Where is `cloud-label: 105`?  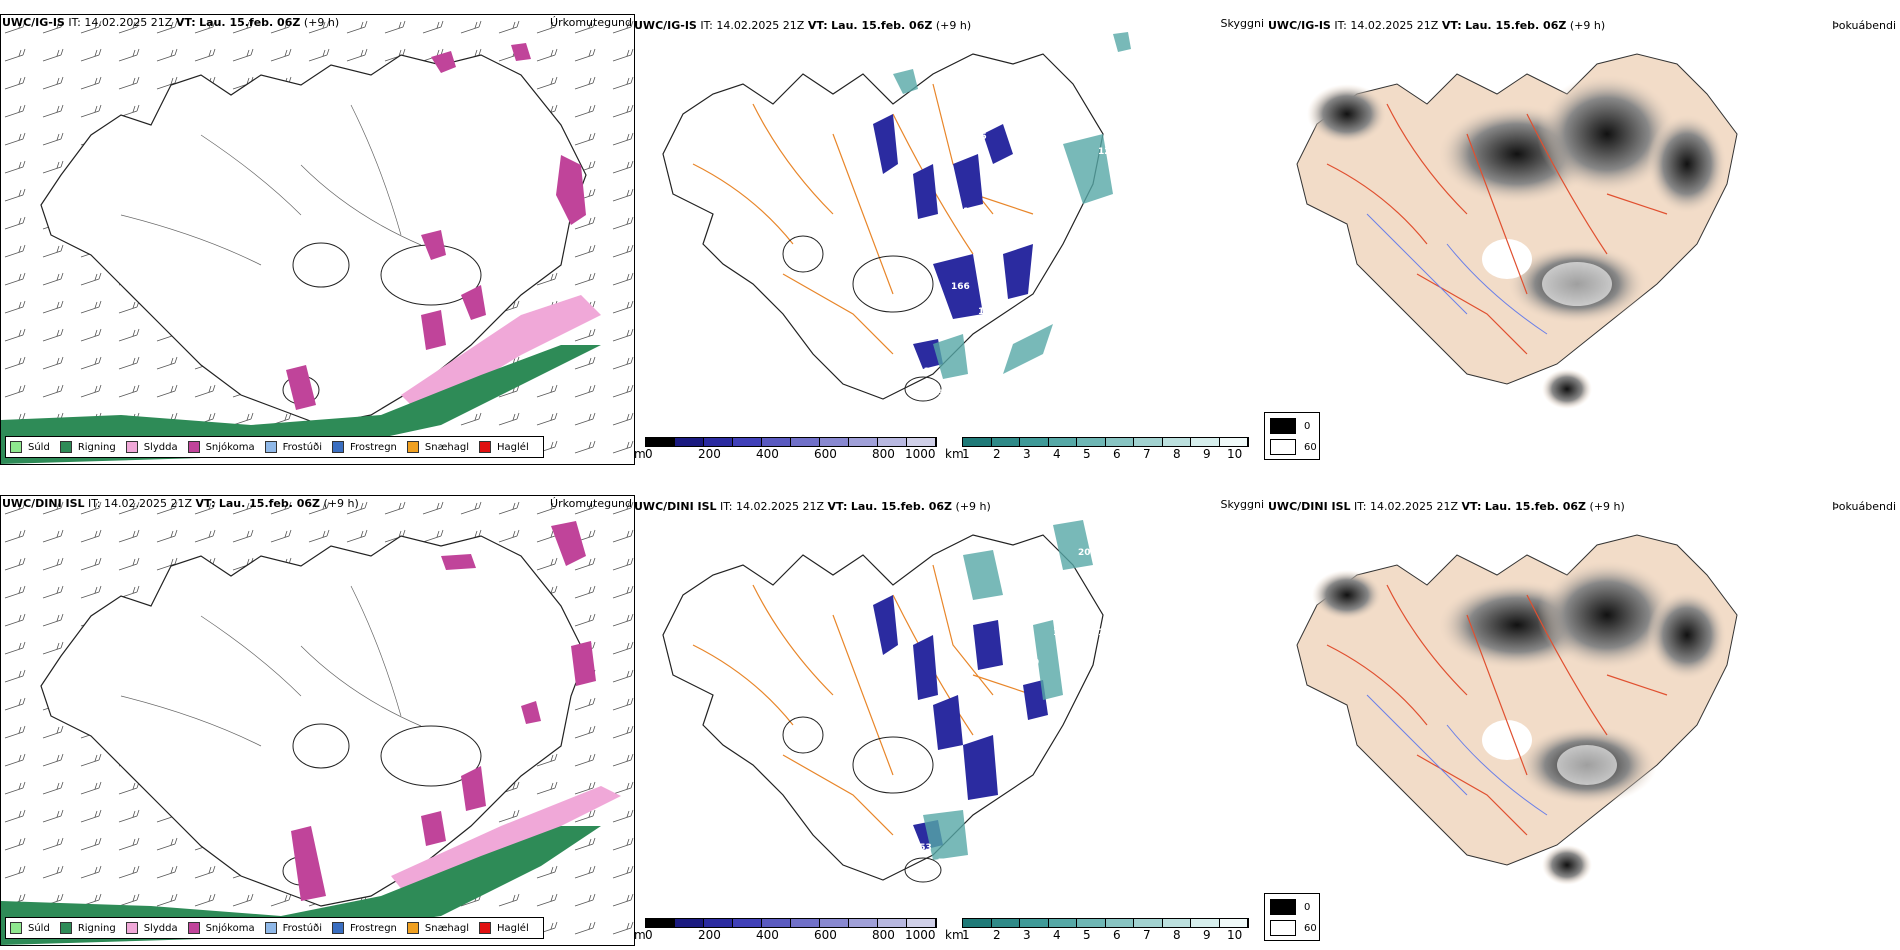
cloud-label: 105 is located at coordinates (987, 342).